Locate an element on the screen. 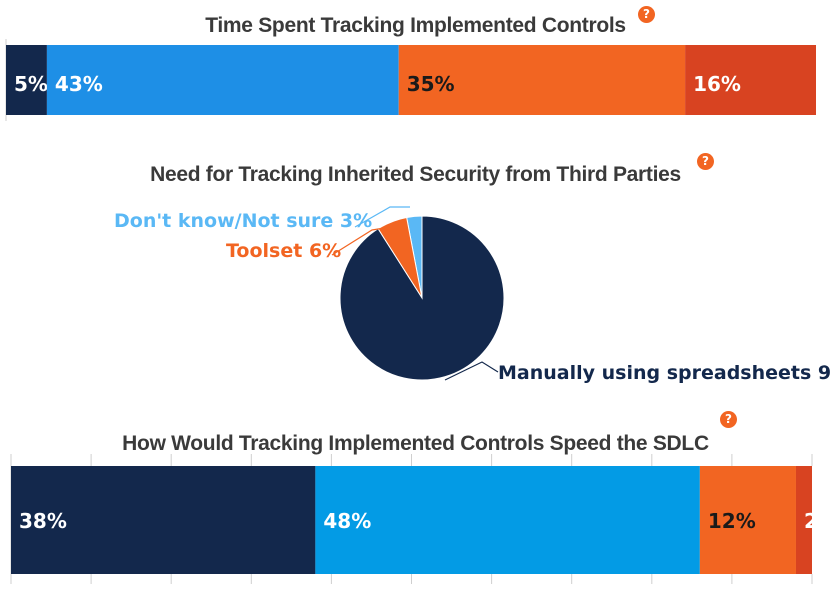  chart3-data-label: 38% is located at coordinates (43, 521).